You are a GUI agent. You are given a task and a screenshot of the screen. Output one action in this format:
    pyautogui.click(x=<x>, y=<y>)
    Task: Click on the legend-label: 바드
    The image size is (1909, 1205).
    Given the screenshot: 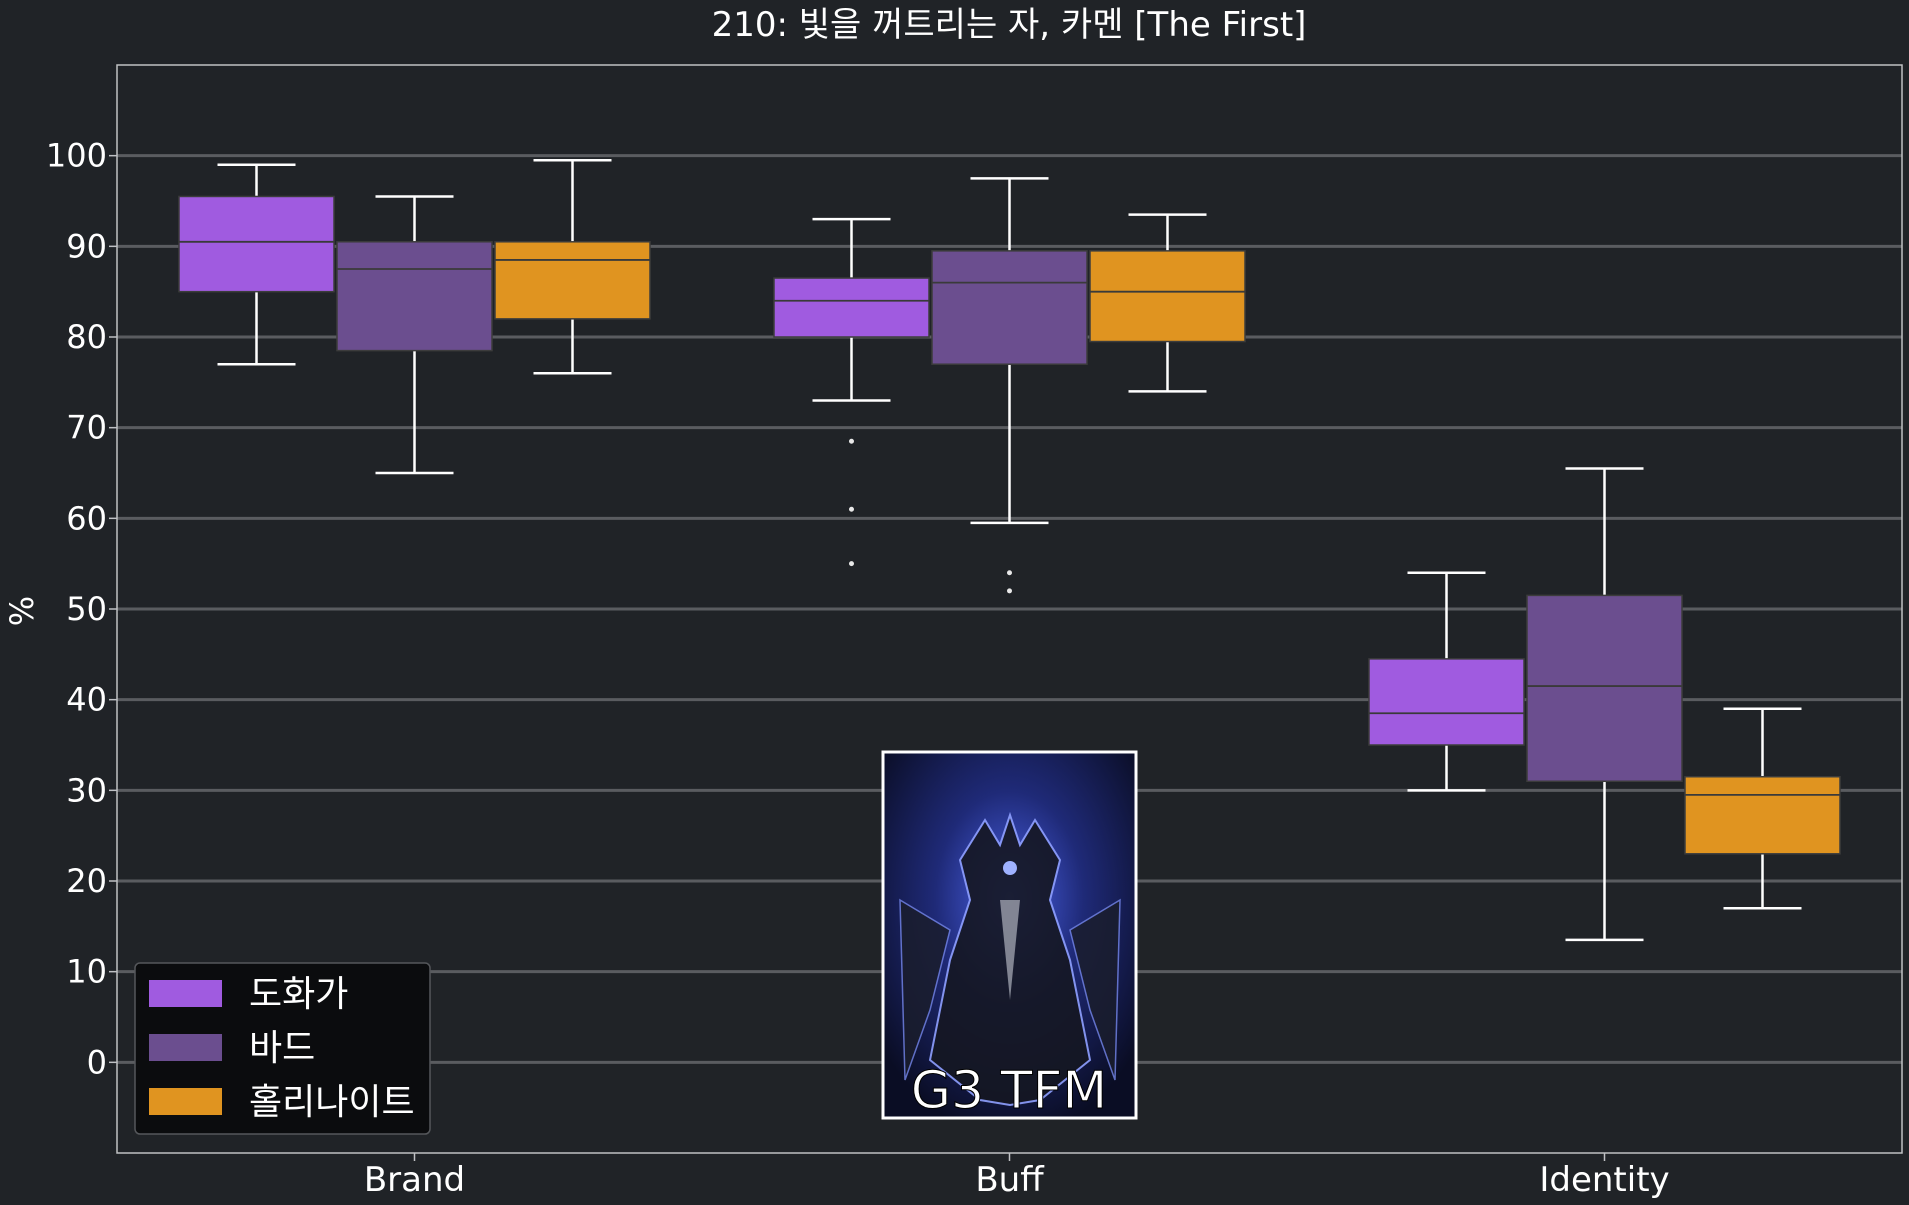 What is the action you would take?
    pyautogui.click(x=282, y=1048)
    